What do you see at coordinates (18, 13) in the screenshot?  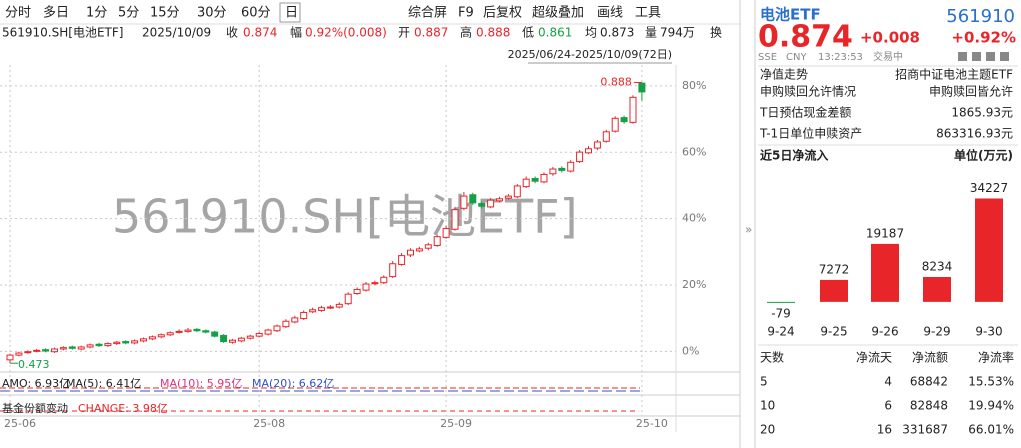 I see `toolbar-tab: 分时` at bounding box center [18, 13].